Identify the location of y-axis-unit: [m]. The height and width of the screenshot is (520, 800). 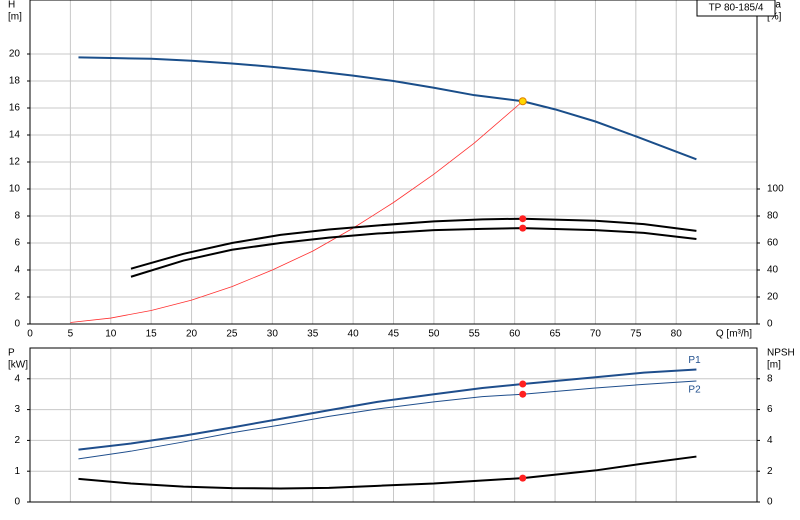
(15, 17).